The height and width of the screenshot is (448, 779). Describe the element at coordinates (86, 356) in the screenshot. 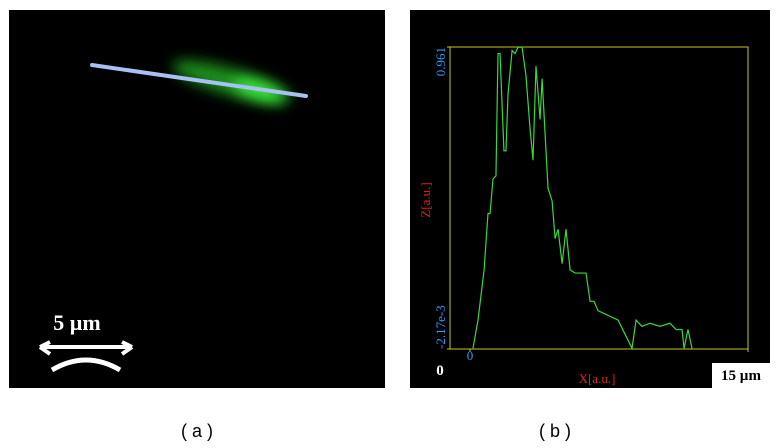

I see `scale-bar` at that location.